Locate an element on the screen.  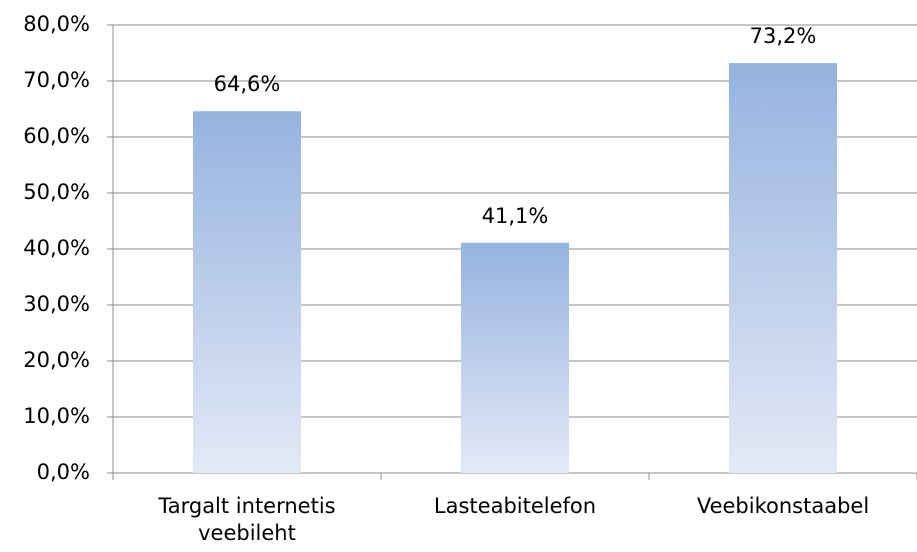
data-label: 64,6% is located at coordinates (247, 84).